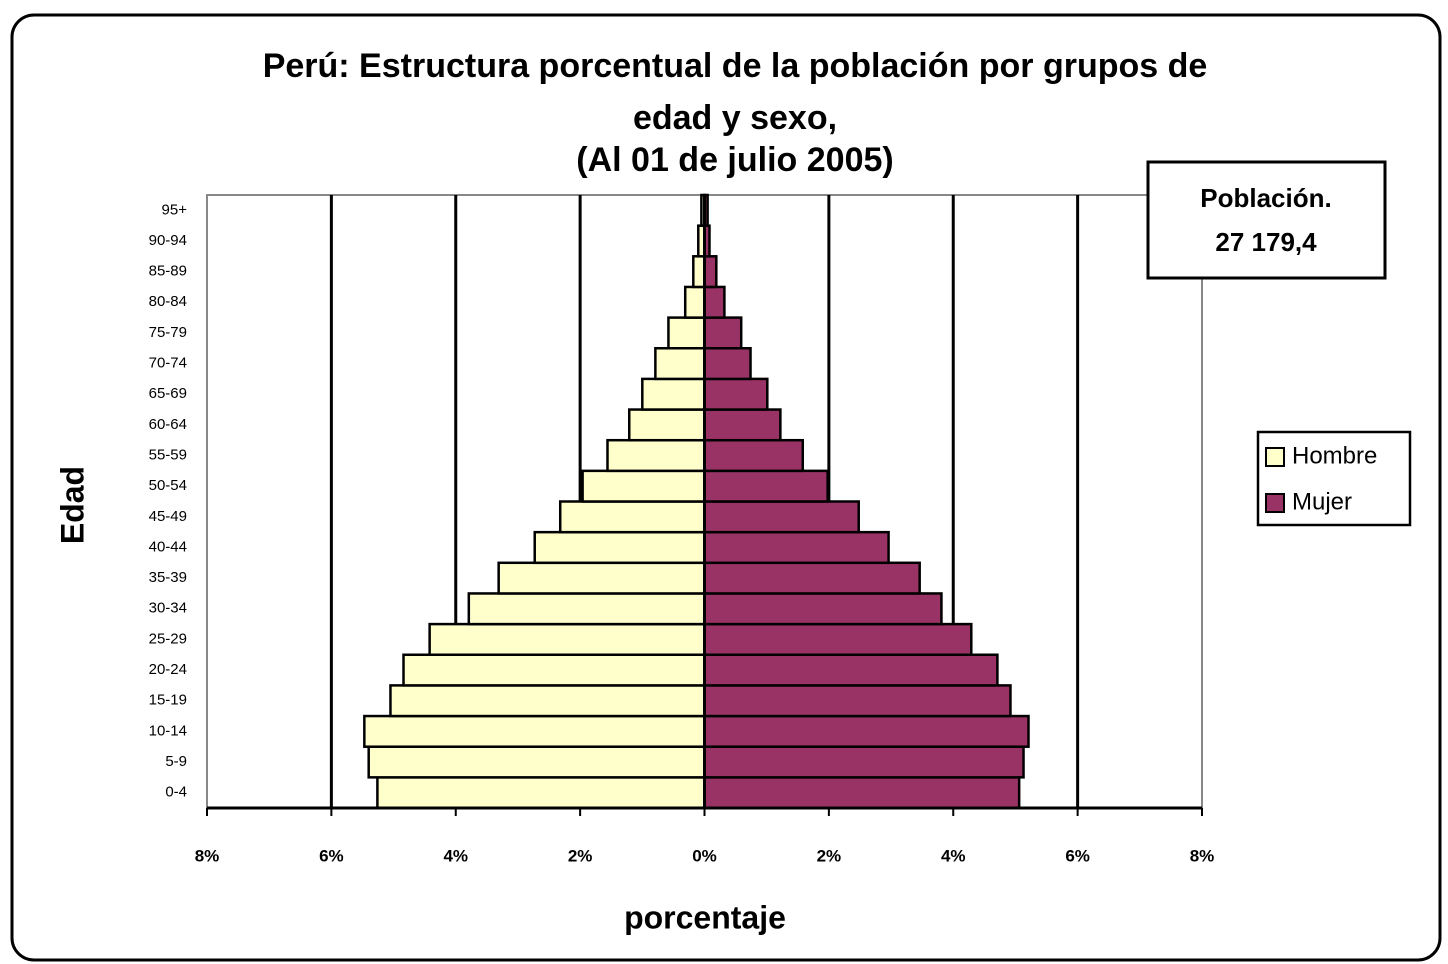  Describe the element at coordinates (168, 577) in the screenshot. I see `y-tick-label: 35-39` at that location.